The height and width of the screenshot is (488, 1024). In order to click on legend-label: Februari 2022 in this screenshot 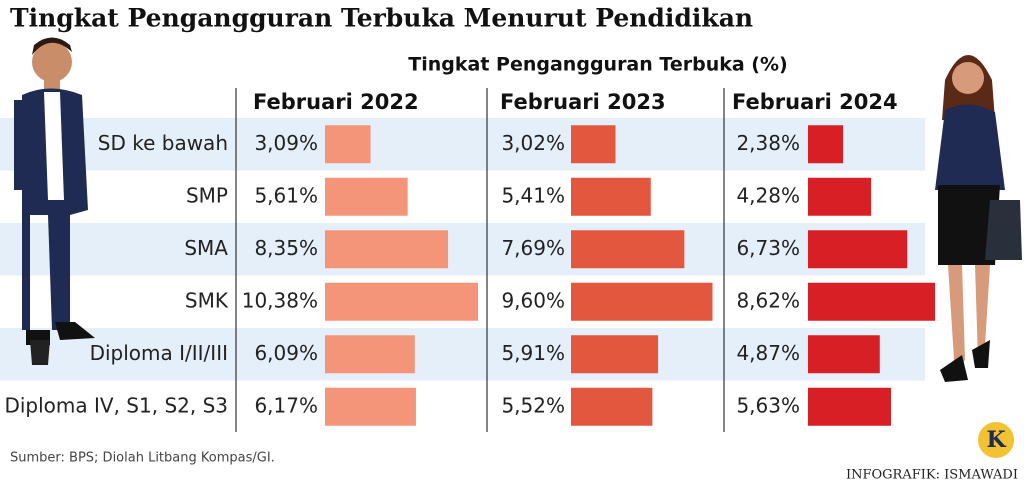, I will do `click(336, 102)`.